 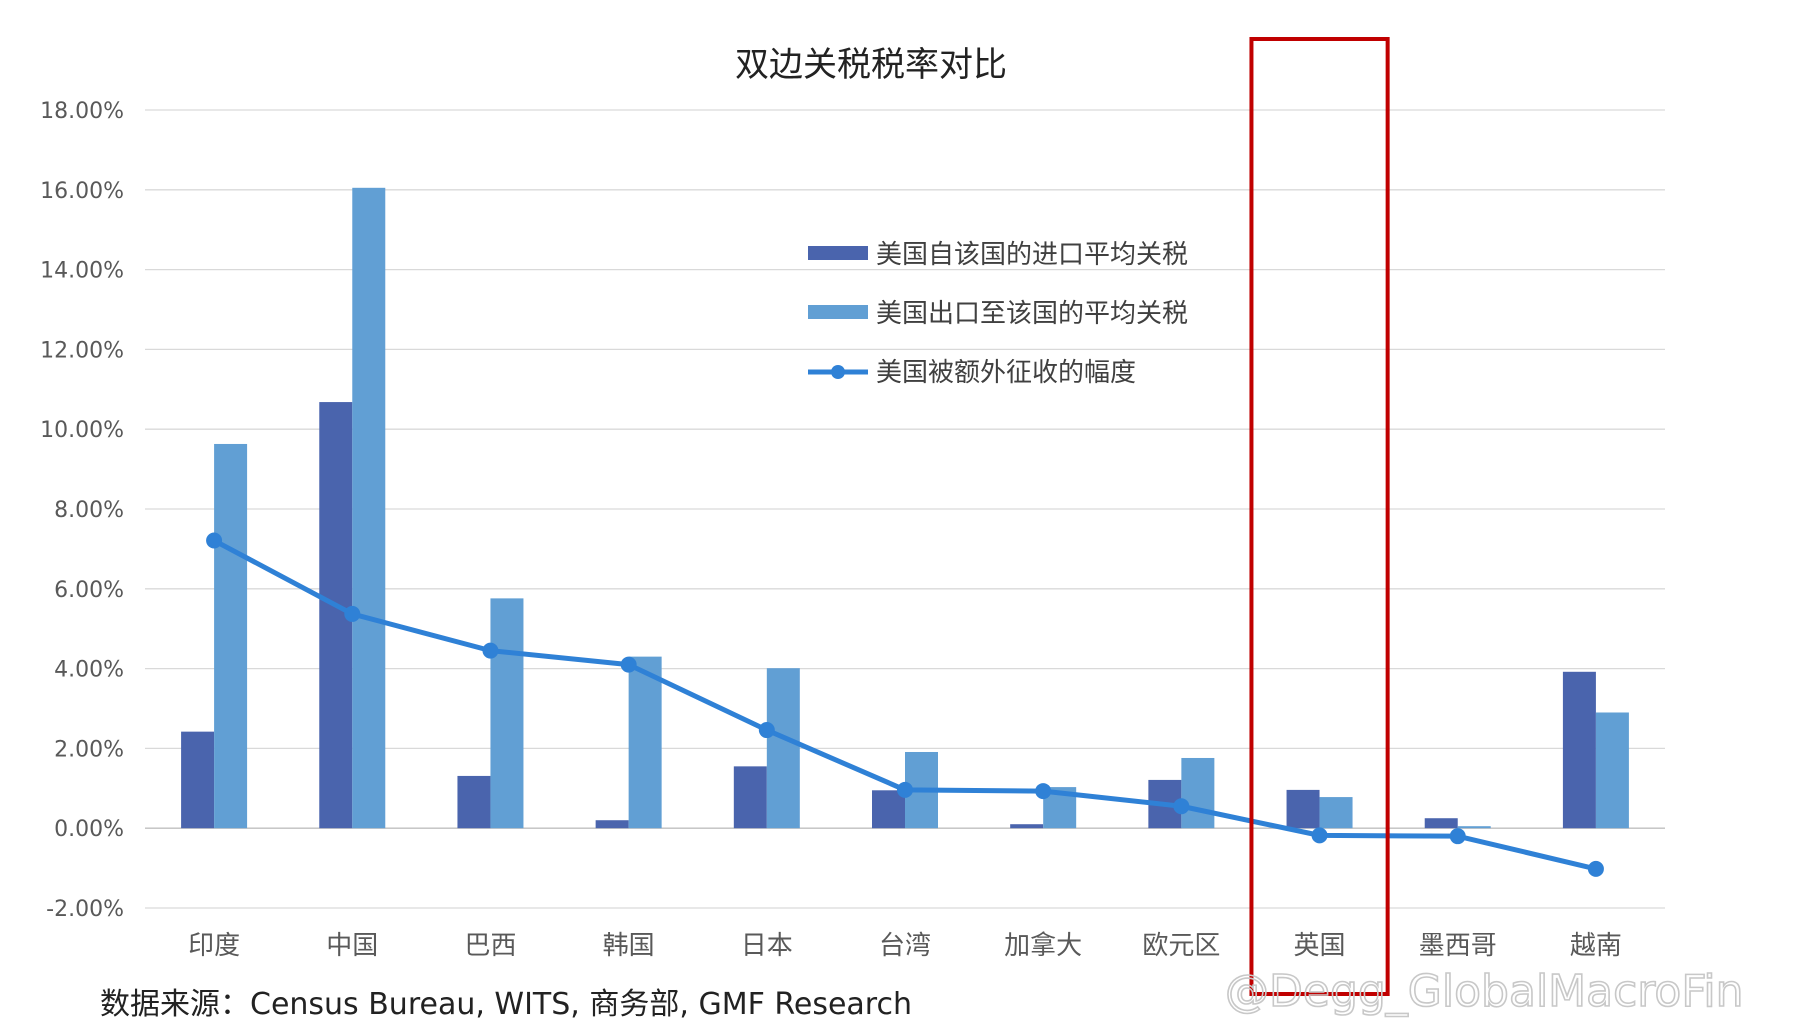 I want to click on legend: 美国自该国的进口平均关税 美国出口至该国的平均关税 美国被额外征收的幅度, so click(x=998, y=314).